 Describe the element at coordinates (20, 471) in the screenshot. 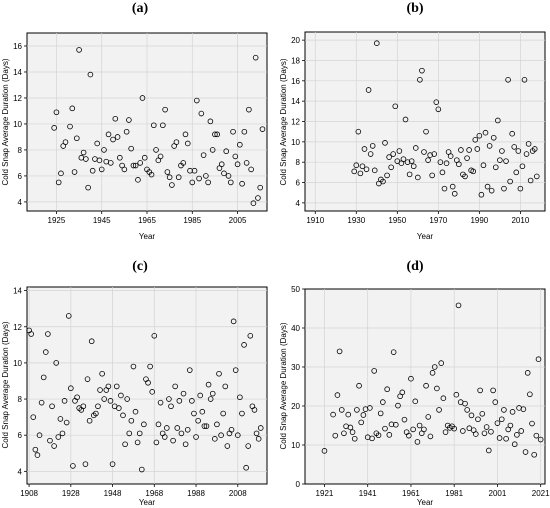

I see `y-tick-label-c: 4` at that location.